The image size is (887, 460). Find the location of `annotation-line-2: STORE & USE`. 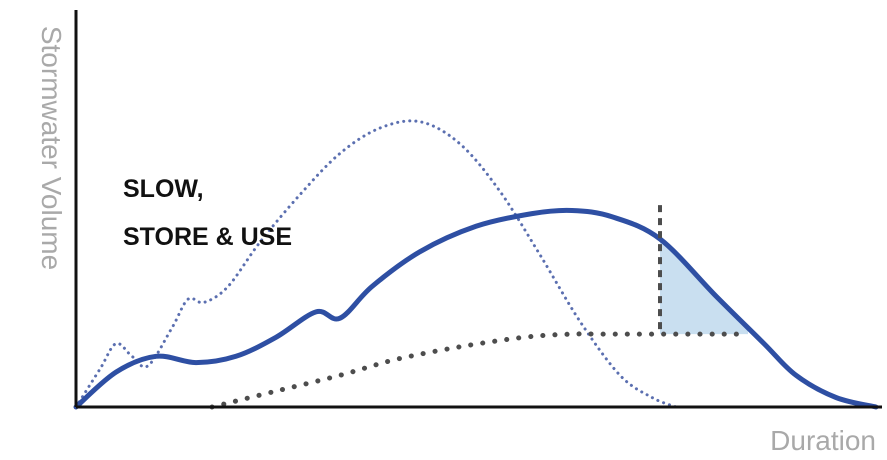

annotation-line-2: STORE & USE is located at coordinates (207, 237).